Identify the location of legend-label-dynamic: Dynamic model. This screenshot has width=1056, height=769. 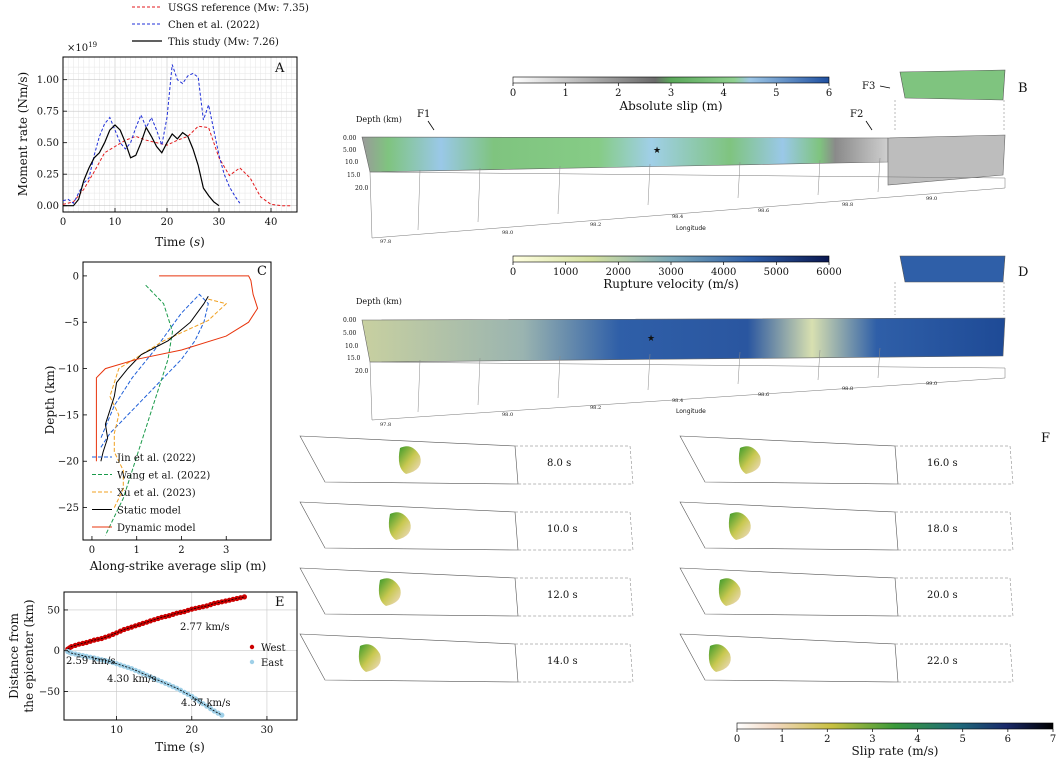
(156, 528).